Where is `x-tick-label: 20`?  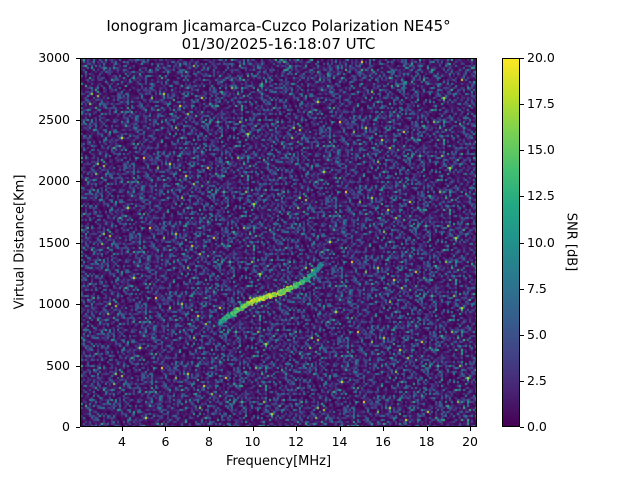
x-tick-label: 20 is located at coordinates (470, 441).